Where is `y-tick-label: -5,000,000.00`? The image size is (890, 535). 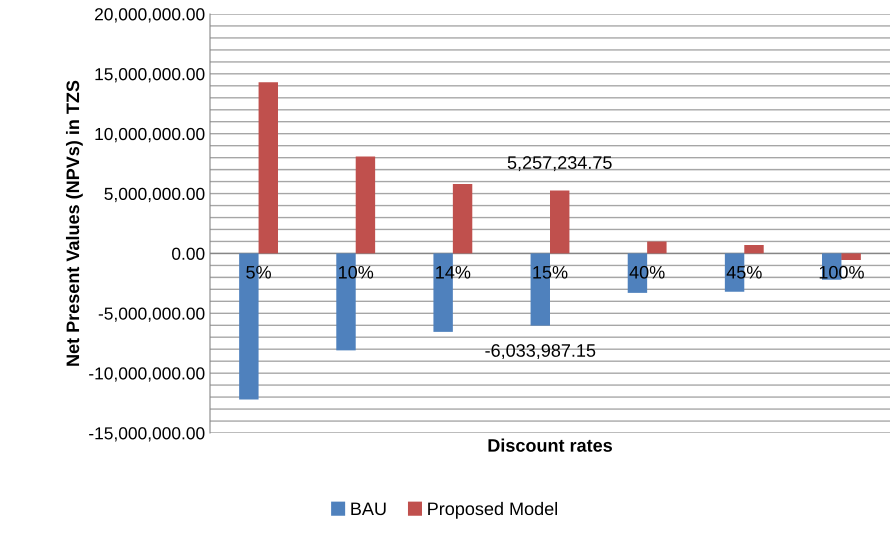
y-tick-label: -5,000,000.00 is located at coordinates (151, 314).